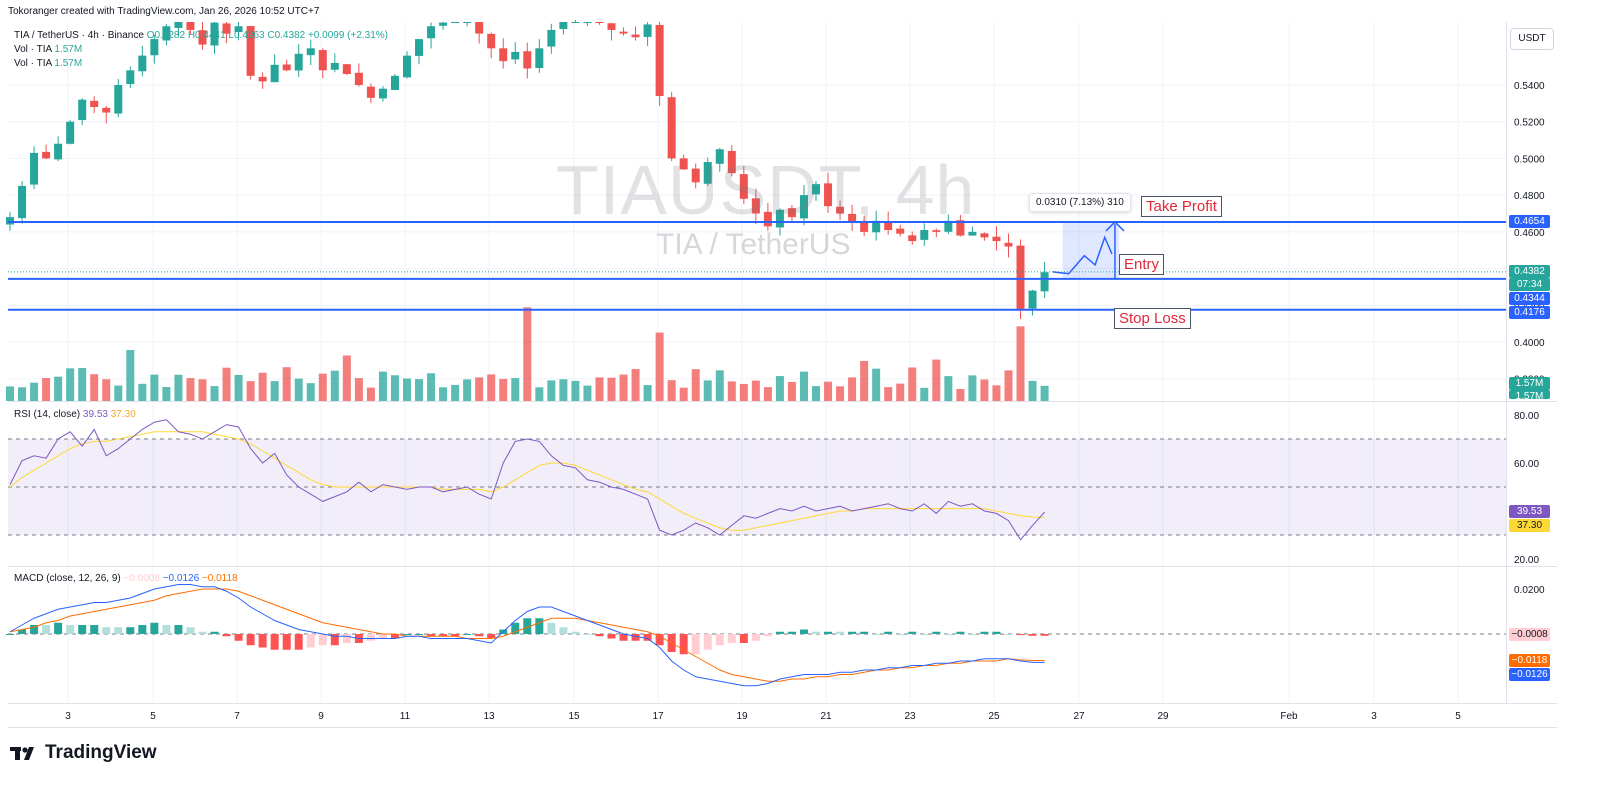 The image size is (1600, 795). What do you see at coordinates (1115, 226) in the screenshot?
I see `measure-arrow-head` at bounding box center [1115, 226].